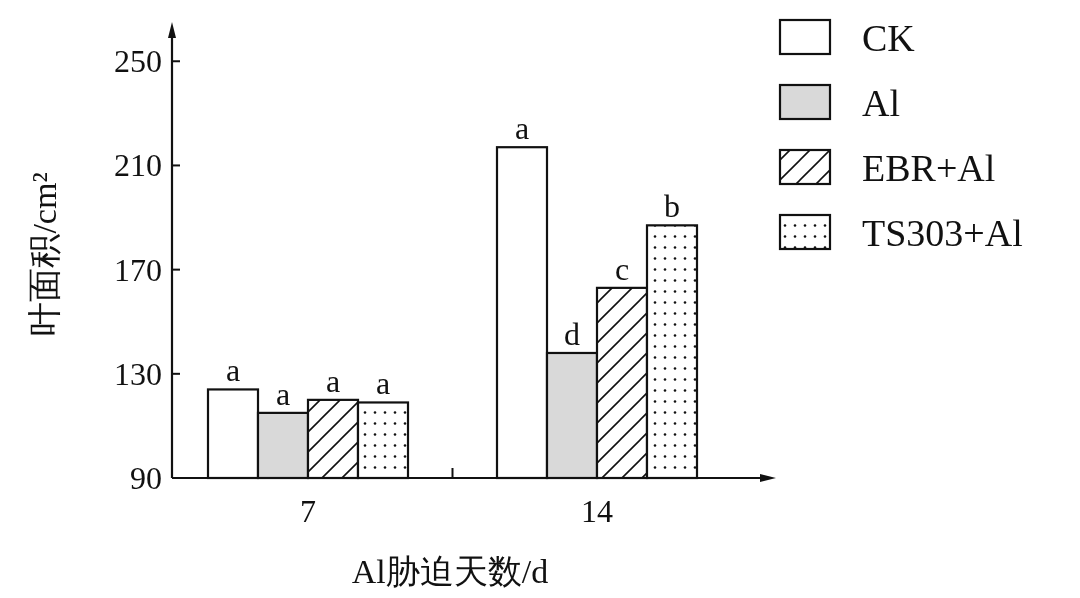 This screenshot has height=598, width=1080. What do you see at coordinates (597, 511) in the screenshot?
I see `x-tick-label: 14` at bounding box center [597, 511].